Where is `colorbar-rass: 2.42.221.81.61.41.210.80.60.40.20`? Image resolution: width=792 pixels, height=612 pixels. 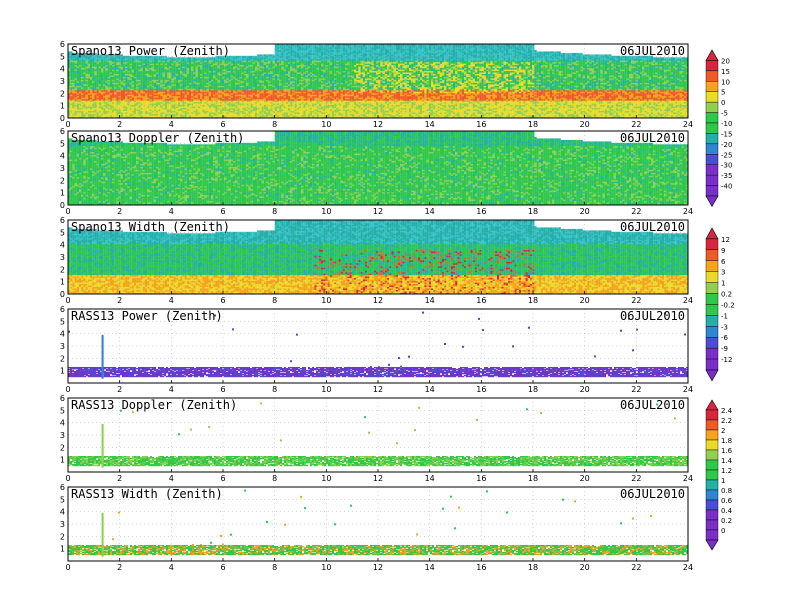
colorbar-rass: 2.42.221.81.61.41.210.80.60.40.20 is located at coordinates (719, 475).